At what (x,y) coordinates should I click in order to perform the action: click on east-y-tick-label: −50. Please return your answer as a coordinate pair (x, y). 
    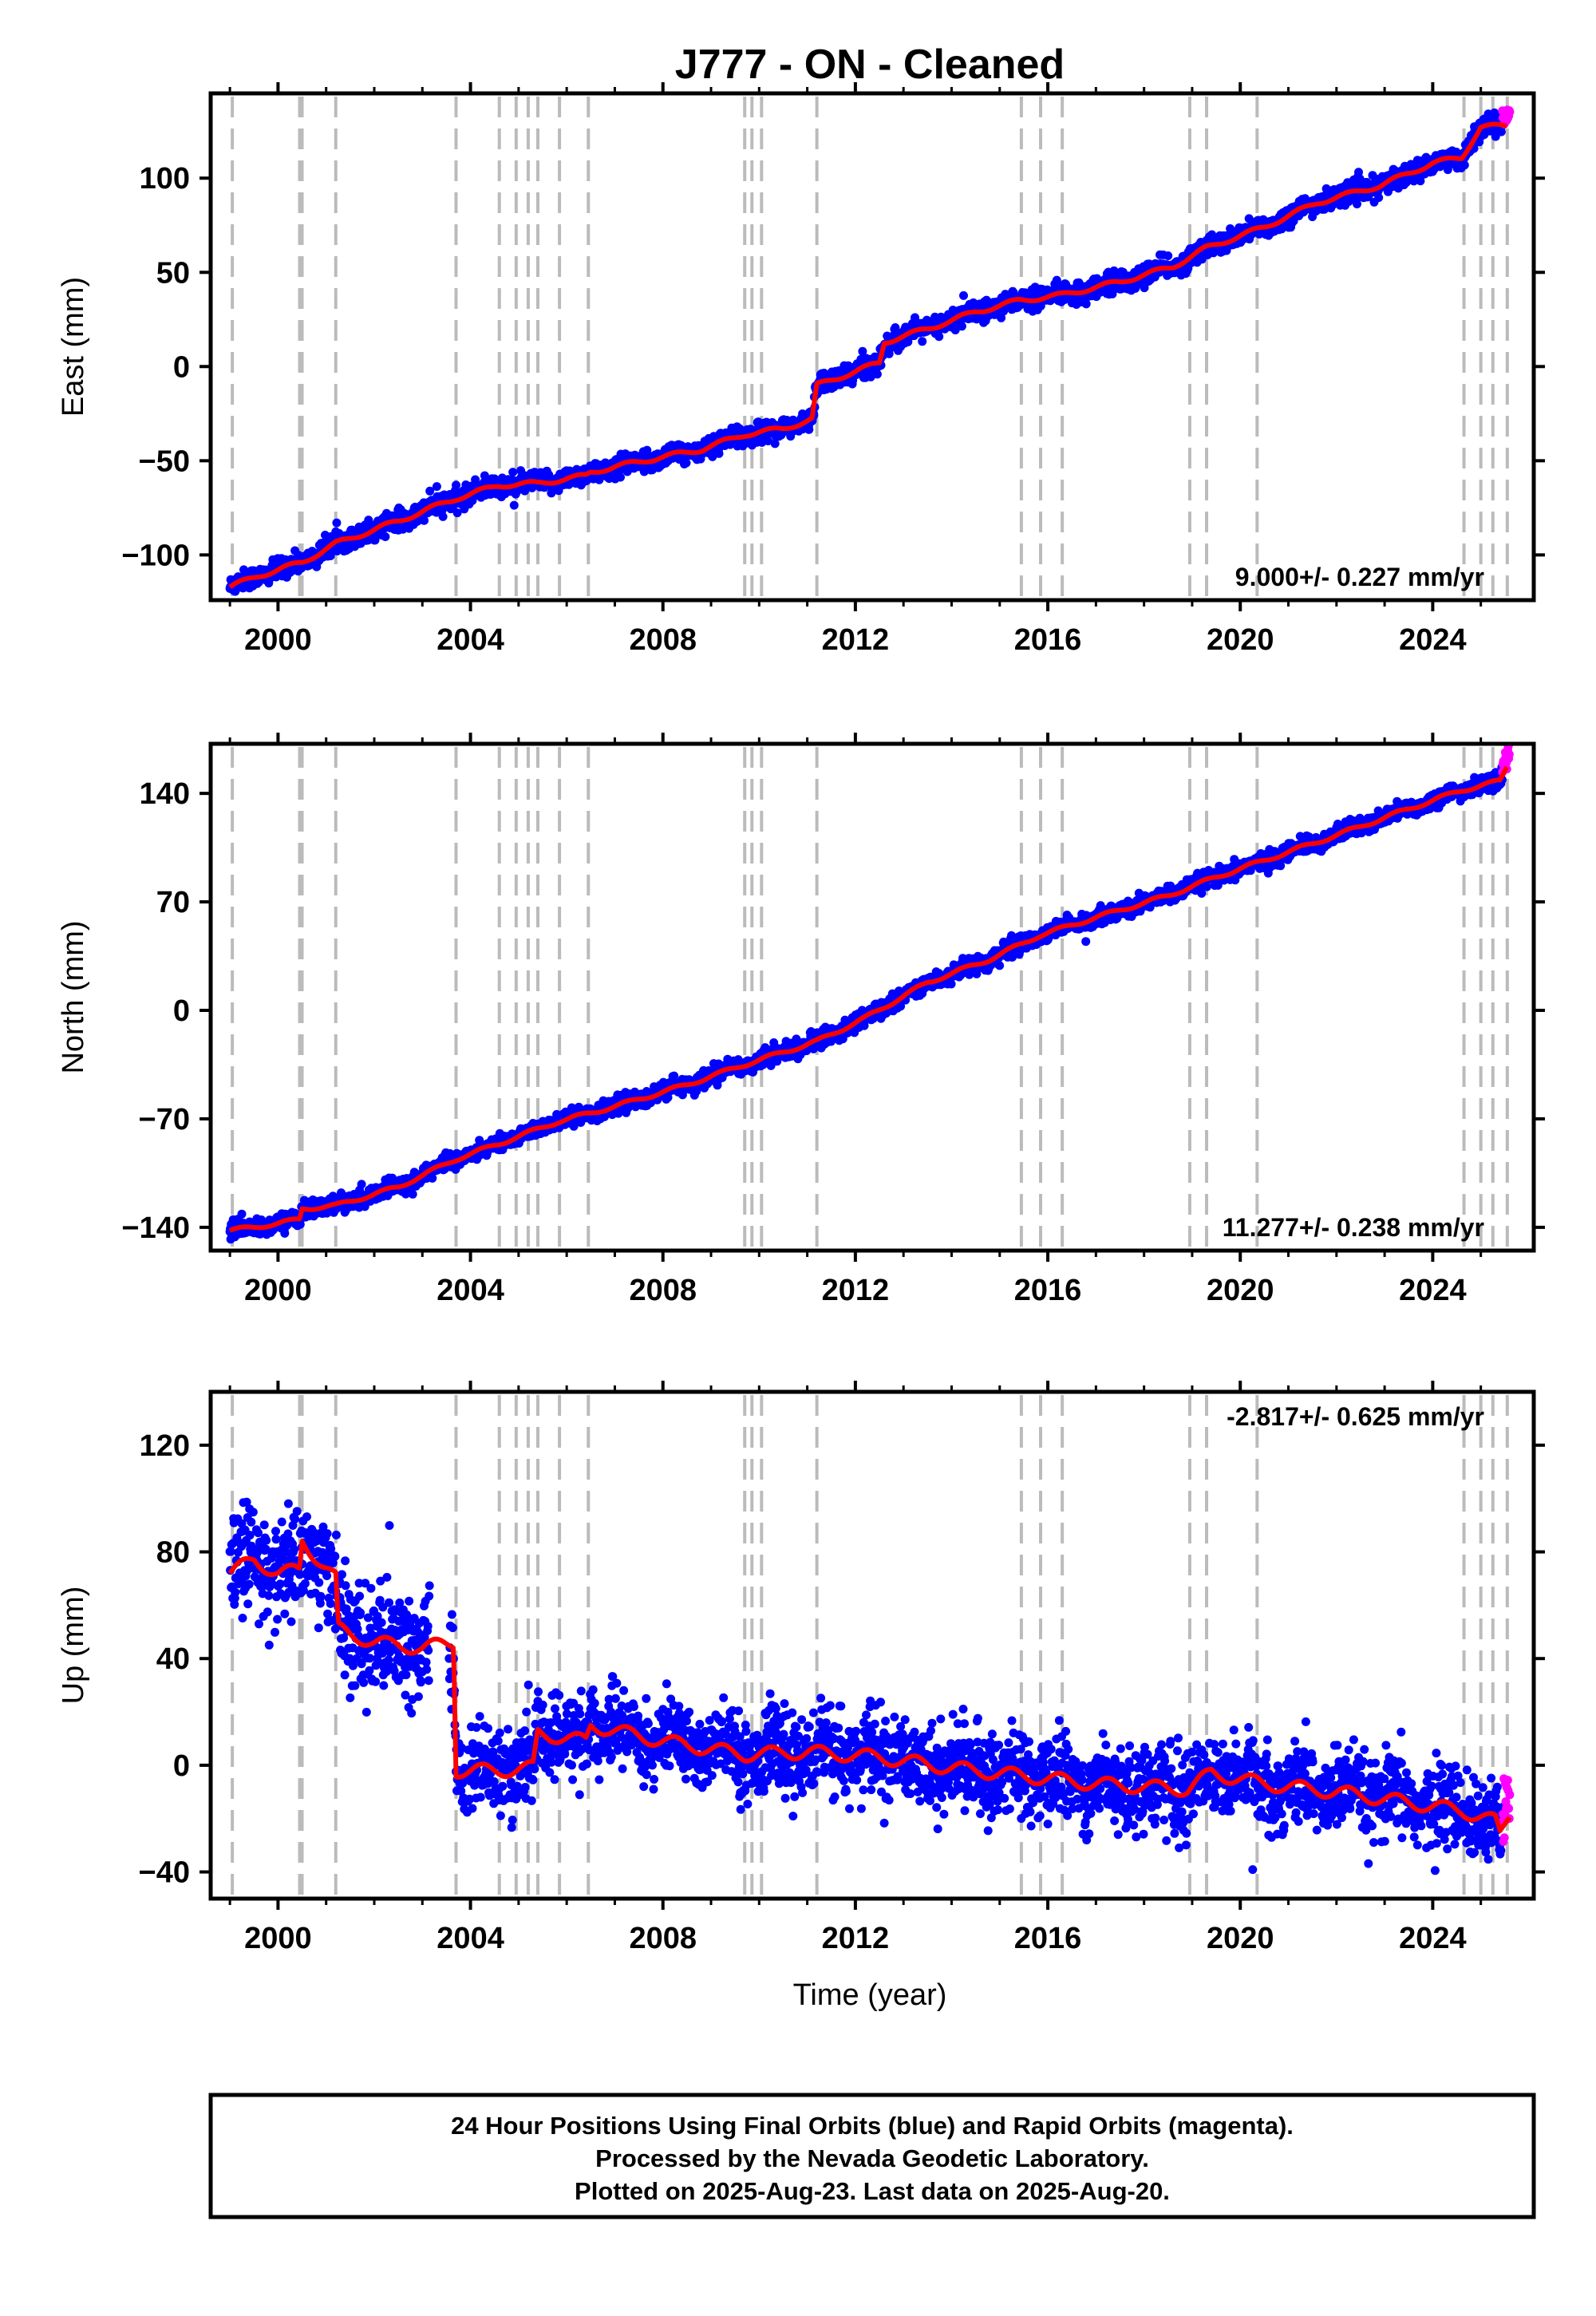
    Looking at the image, I should click on (164, 461).